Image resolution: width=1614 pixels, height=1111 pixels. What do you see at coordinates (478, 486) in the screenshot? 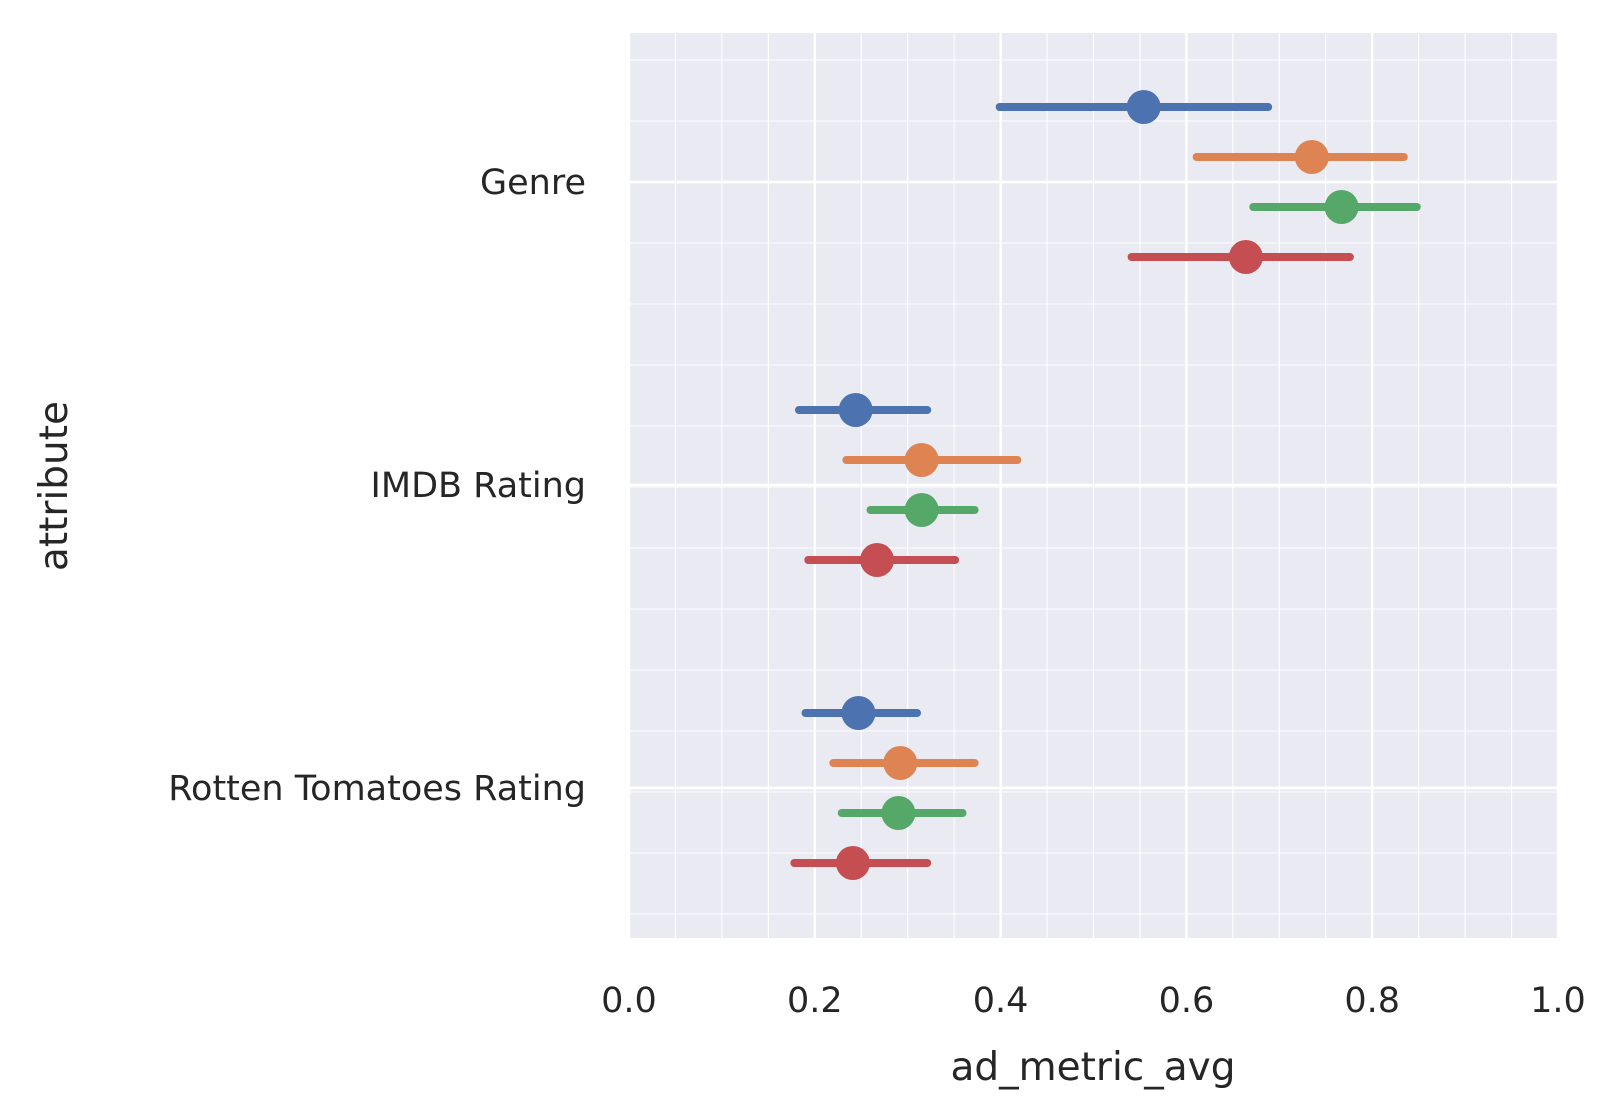
I see `y-tick-label: IMDB Rating` at bounding box center [478, 486].